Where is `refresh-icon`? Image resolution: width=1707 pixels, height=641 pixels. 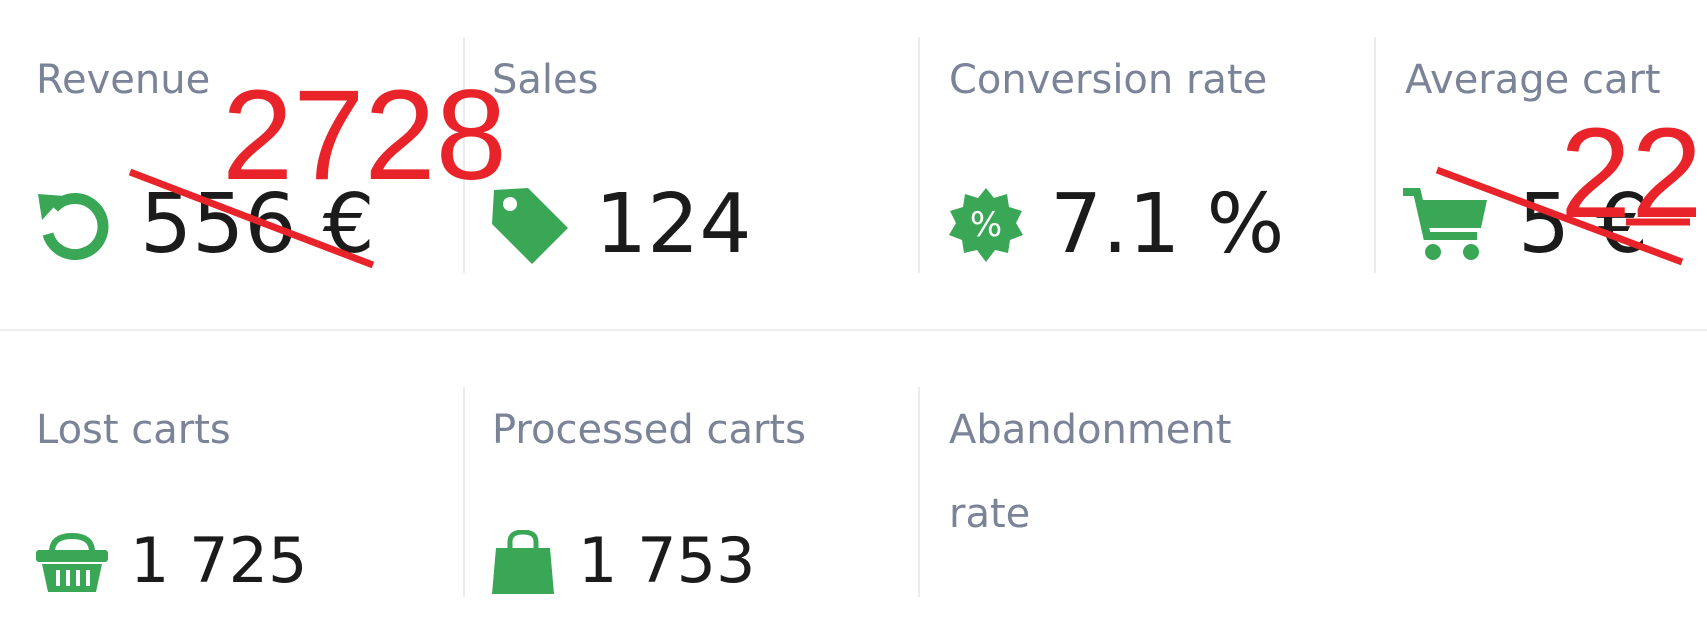
refresh-icon is located at coordinates (73, 226).